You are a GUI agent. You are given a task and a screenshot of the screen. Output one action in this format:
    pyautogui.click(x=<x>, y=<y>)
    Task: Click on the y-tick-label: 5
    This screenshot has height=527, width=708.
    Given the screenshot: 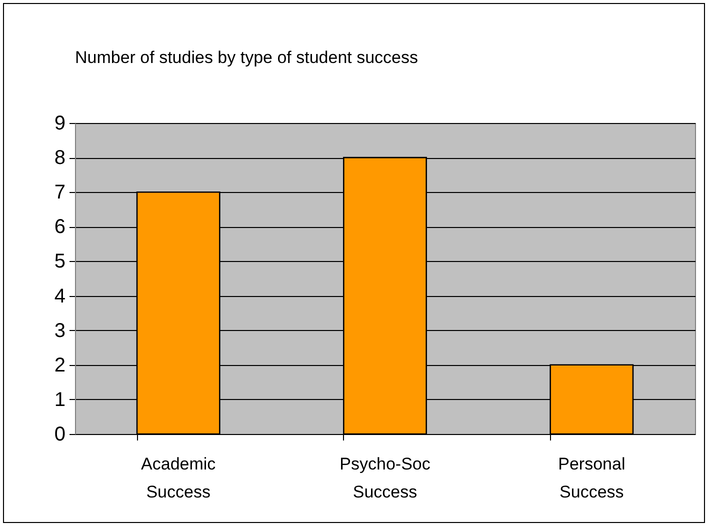 What is the action you would take?
    pyautogui.click(x=60, y=261)
    